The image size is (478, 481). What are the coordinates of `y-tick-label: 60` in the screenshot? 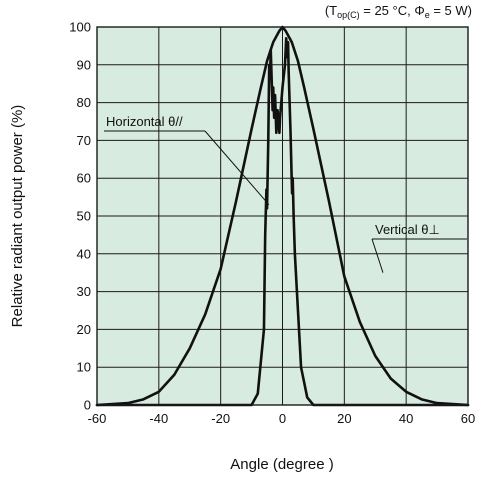 It's located at (84, 178).